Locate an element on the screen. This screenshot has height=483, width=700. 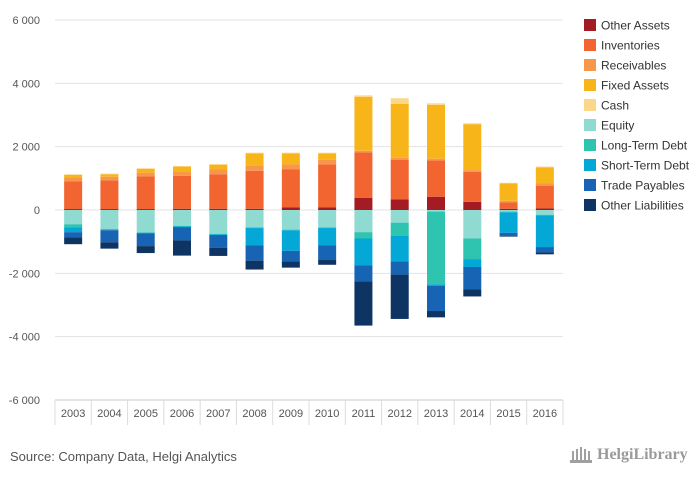
y-tick-label: -6 000 is located at coordinates (24, 401).